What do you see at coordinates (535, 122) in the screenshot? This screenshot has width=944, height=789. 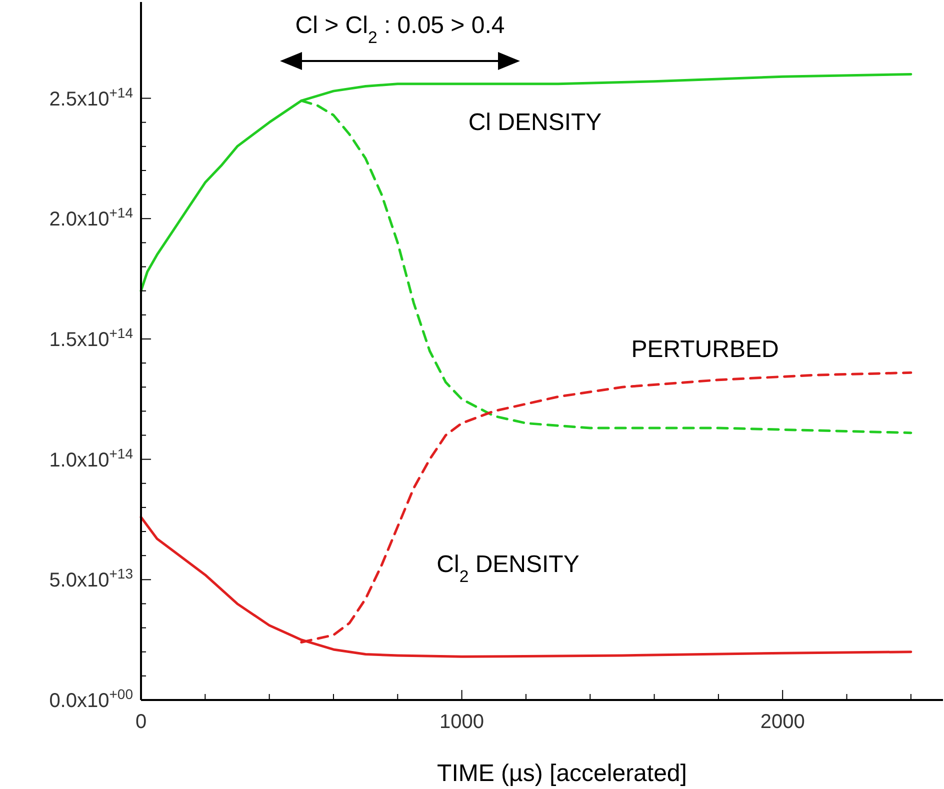 I see `annotation: Cl DENSITY` at bounding box center [535, 122].